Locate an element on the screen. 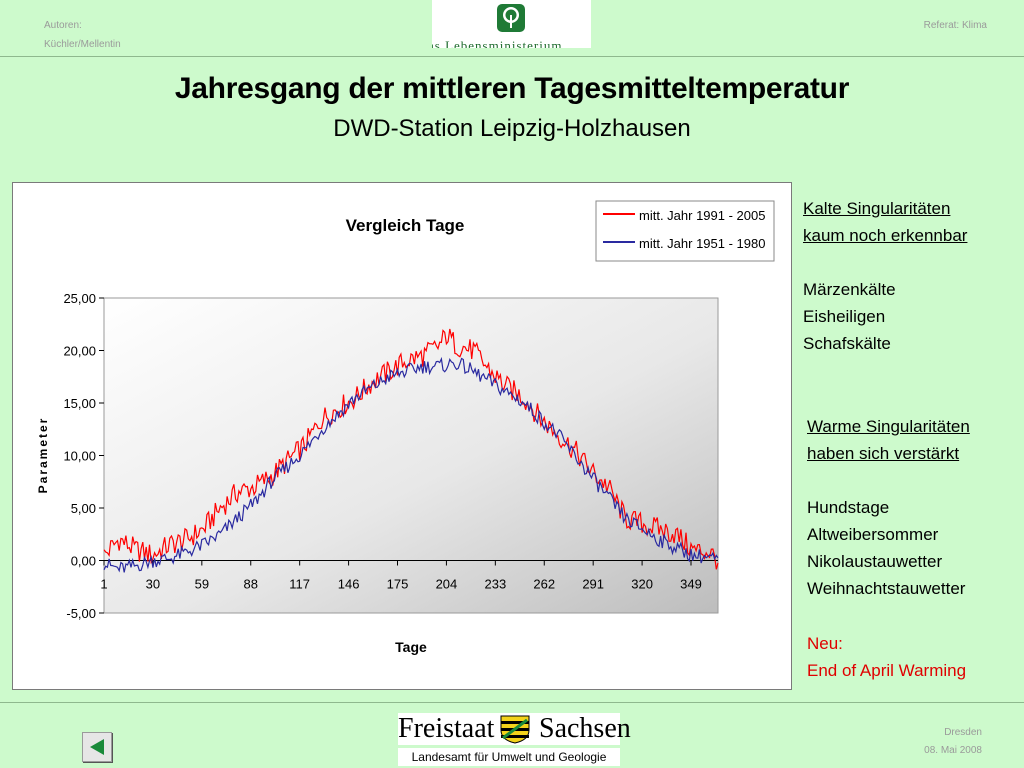  y-tick-label: 15,00 is located at coordinates (79, 403).